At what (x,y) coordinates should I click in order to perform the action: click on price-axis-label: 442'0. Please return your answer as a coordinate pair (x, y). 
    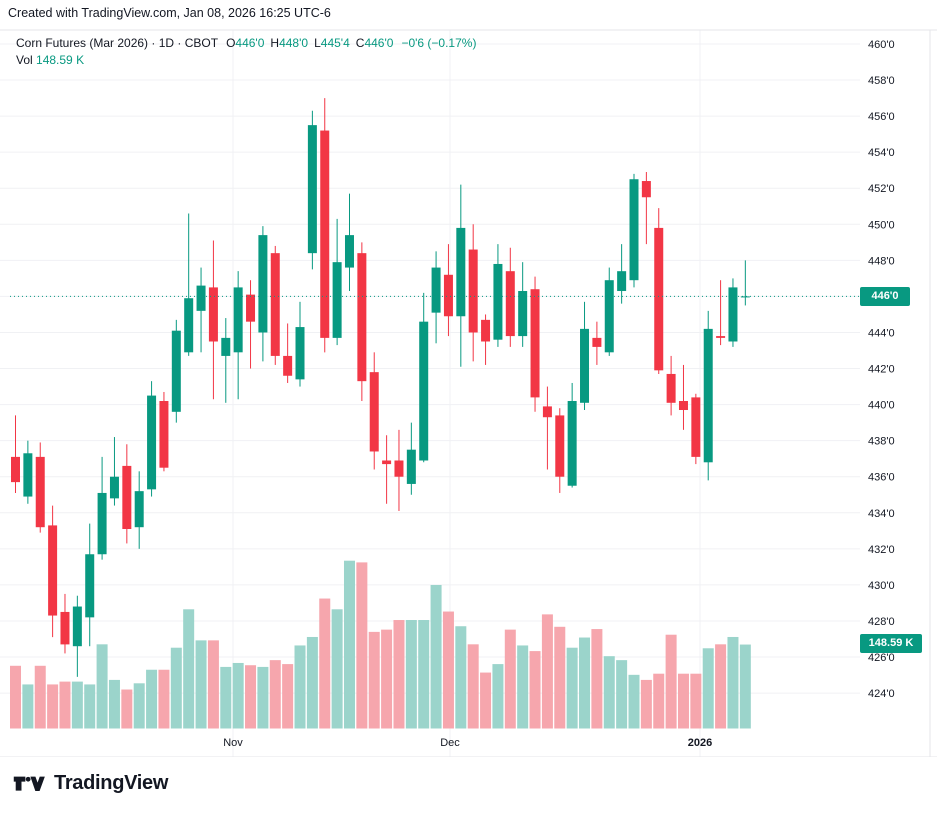
    Looking at the image, I should click on (881, 370).